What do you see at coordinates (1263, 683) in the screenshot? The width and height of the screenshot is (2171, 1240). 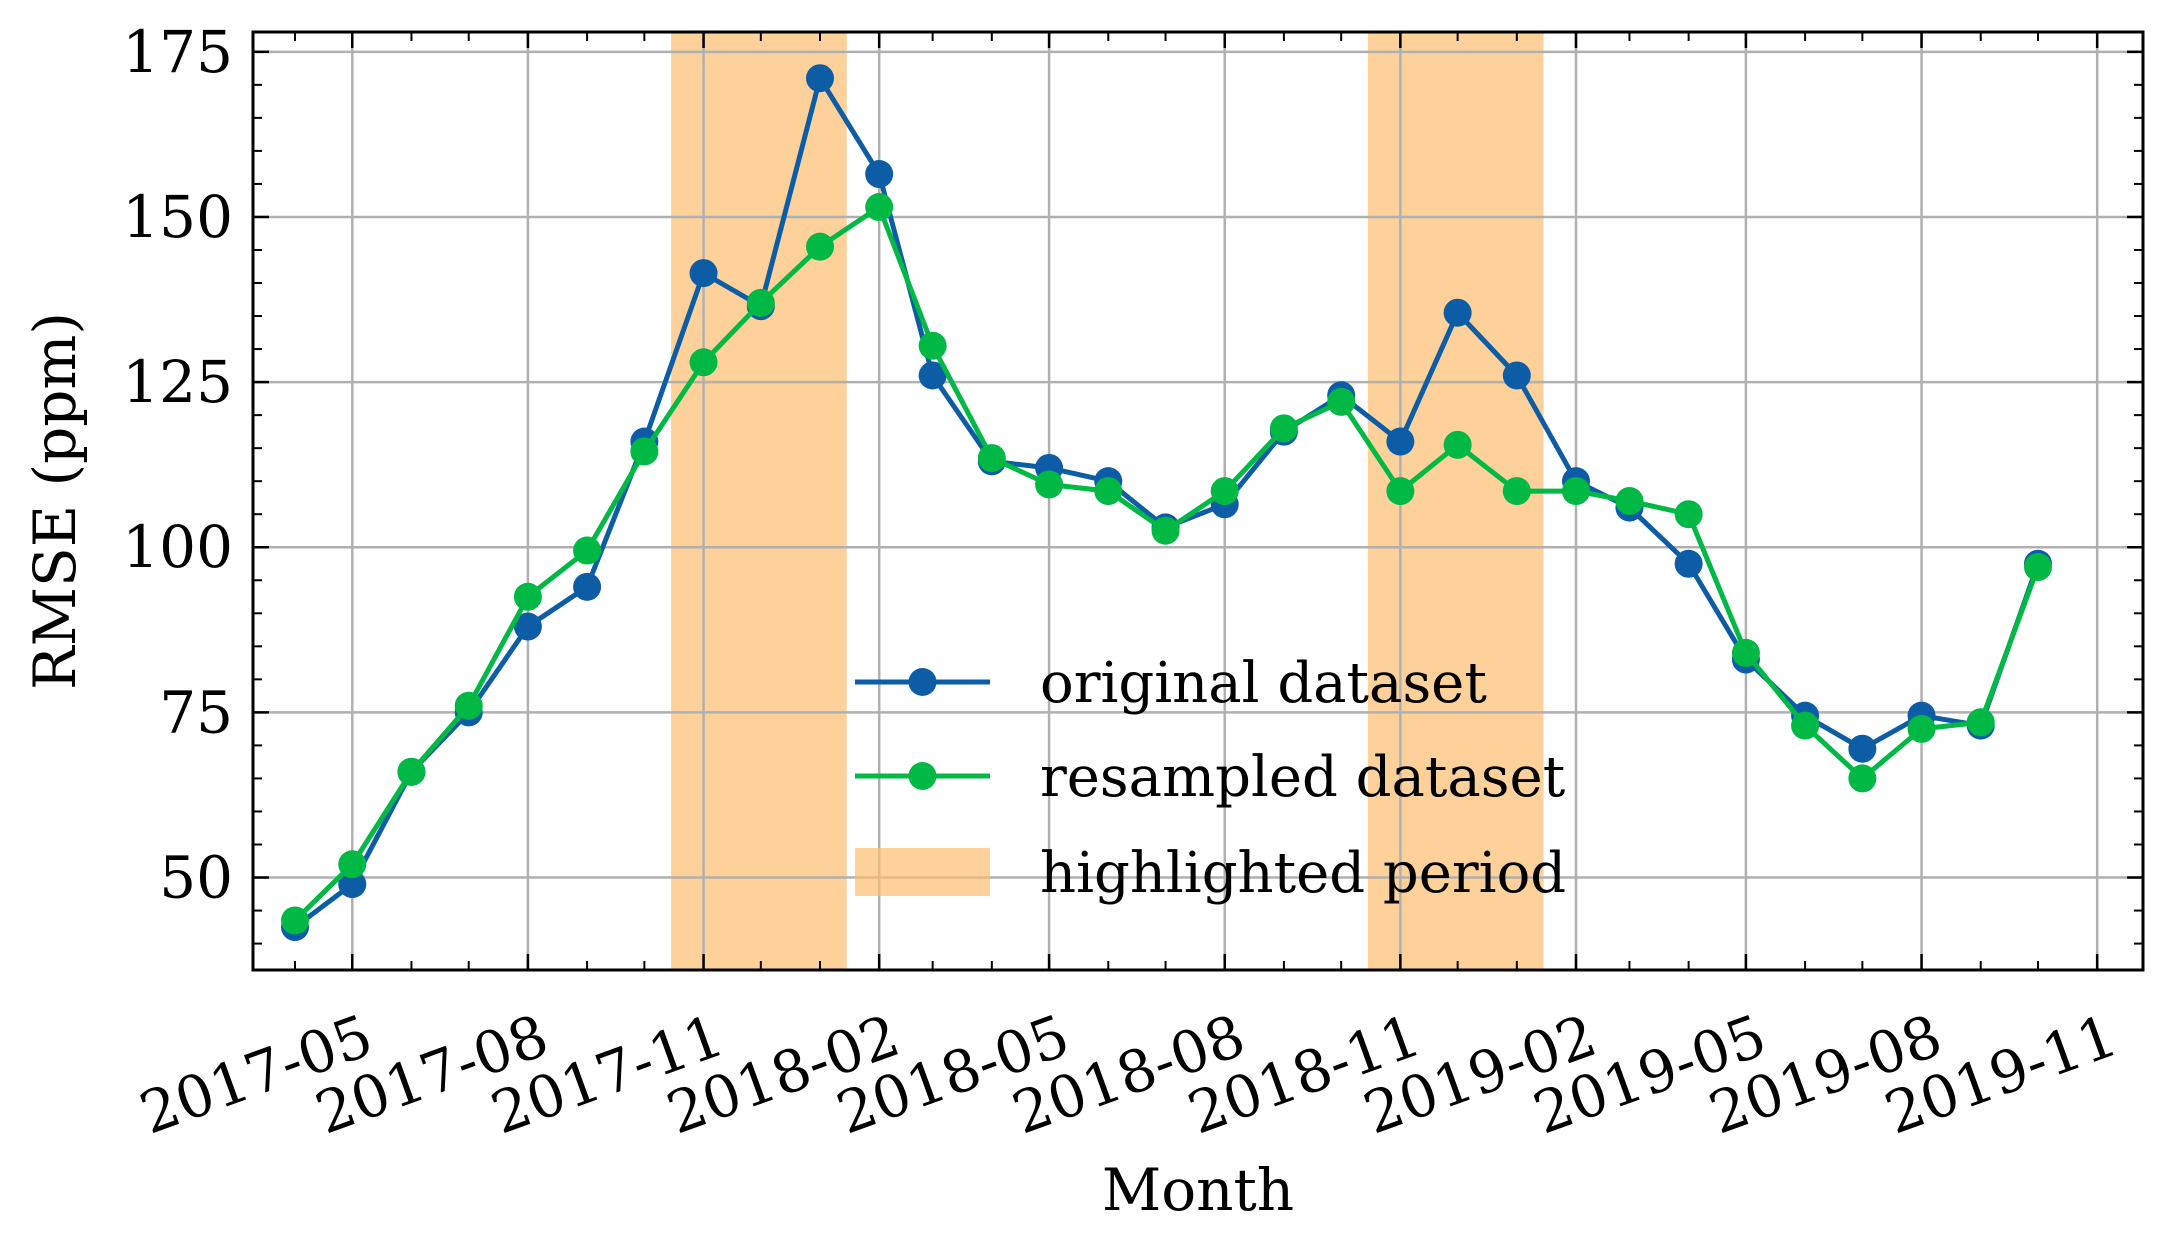 I see `legend-label-original: original dataset` at bounding box center [1263, 683].